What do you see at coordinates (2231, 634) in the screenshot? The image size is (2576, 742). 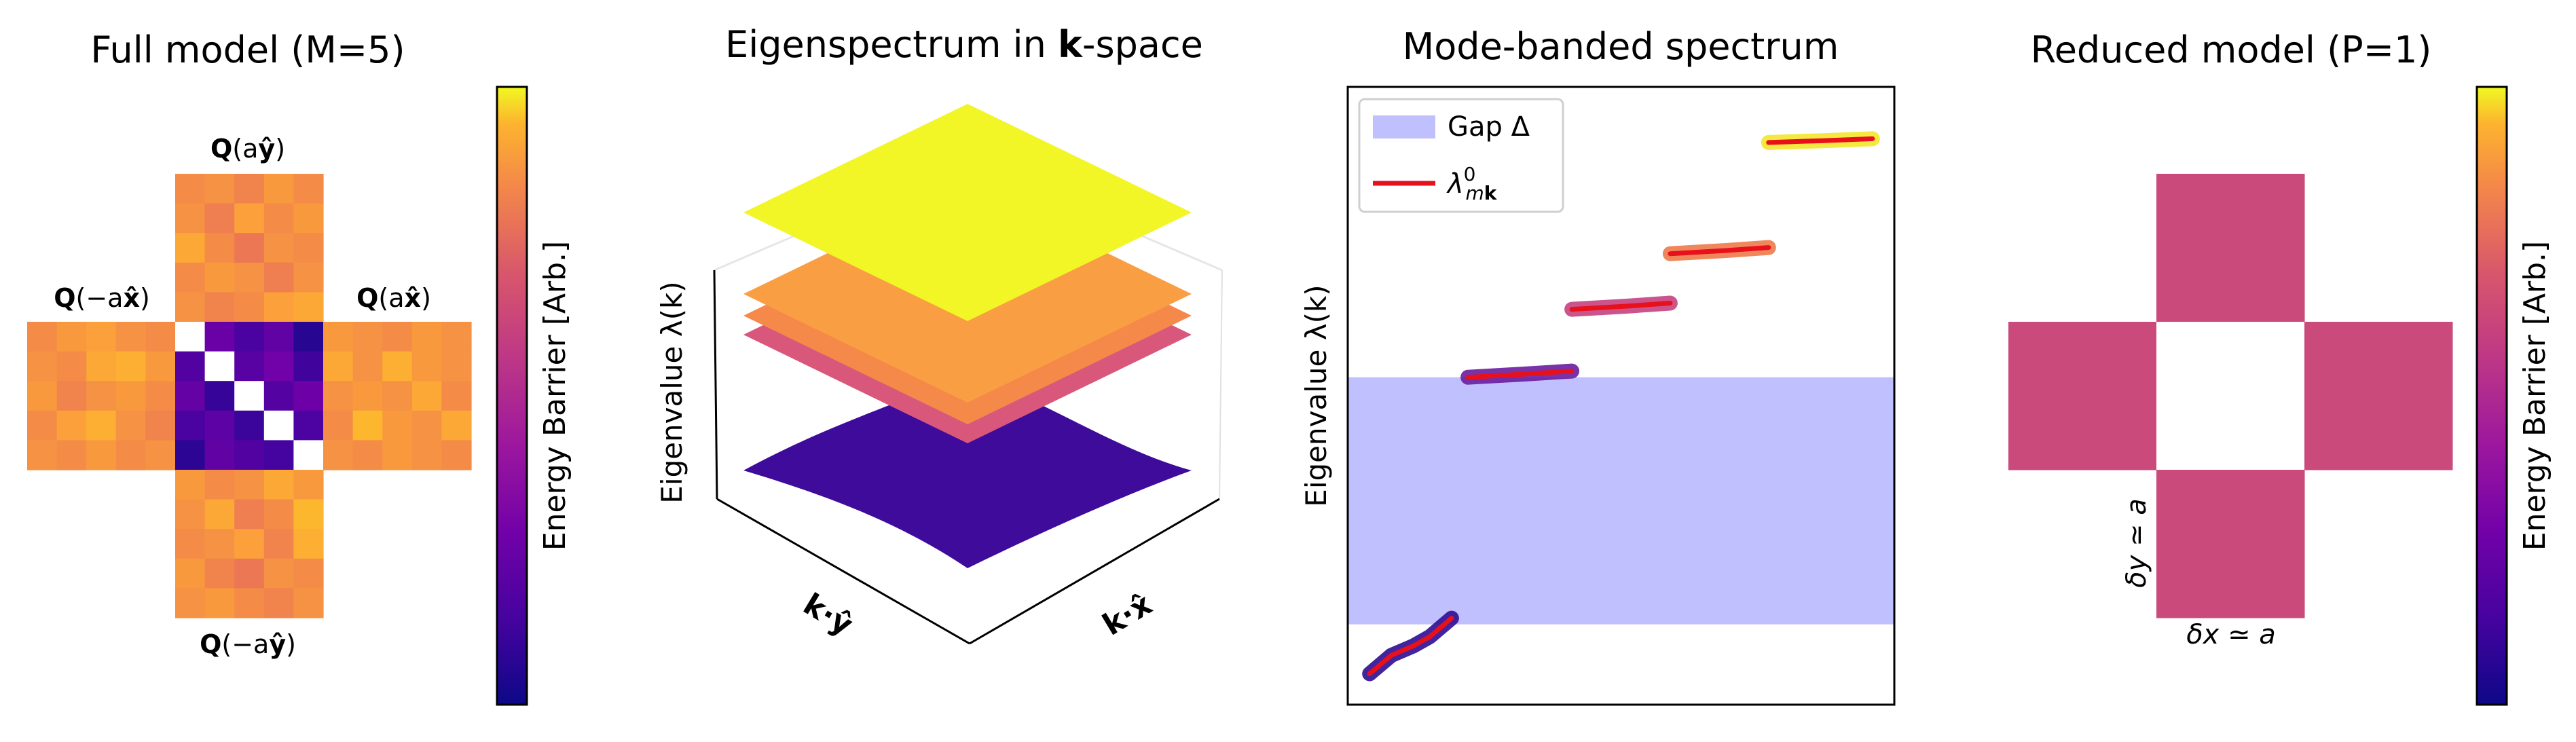 I see `reduced-xlabel: δx ≃ a` at bounding box center [2231, 634].